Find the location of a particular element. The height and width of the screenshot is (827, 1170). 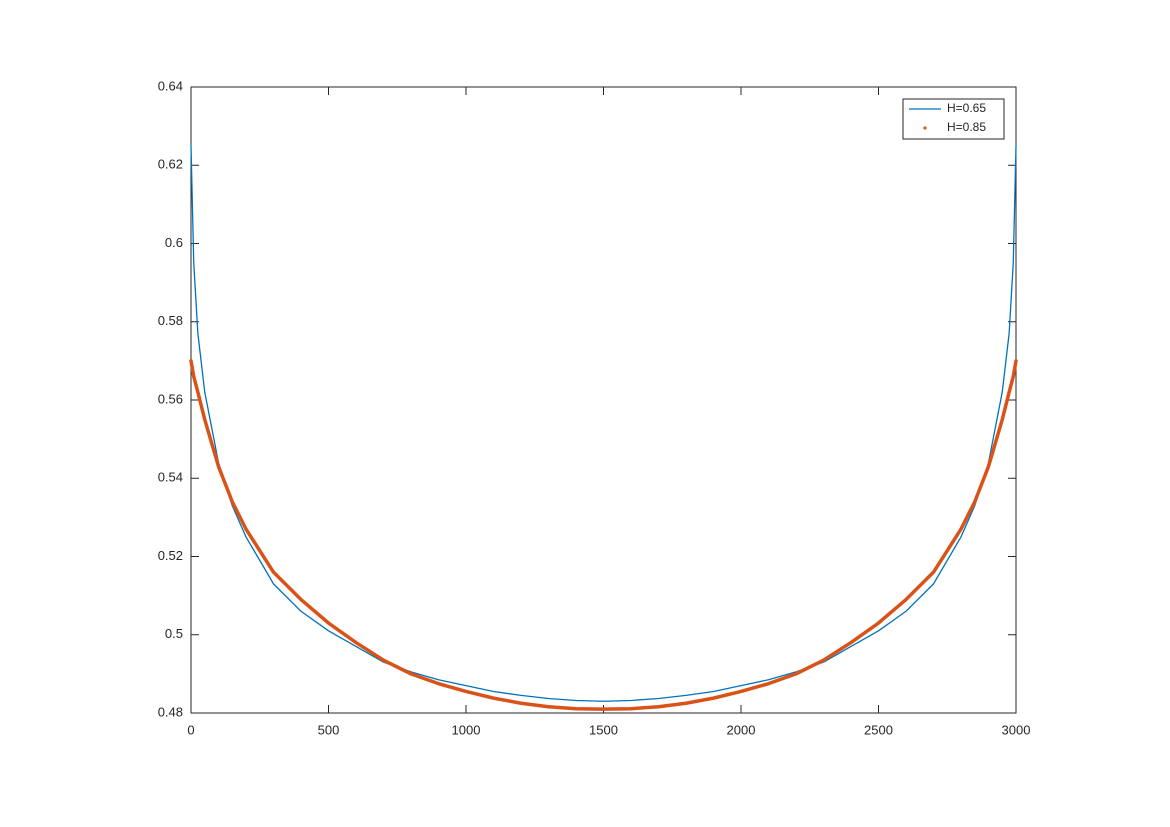

x-tick-label: 1000 is located at coordinates (466, 729).